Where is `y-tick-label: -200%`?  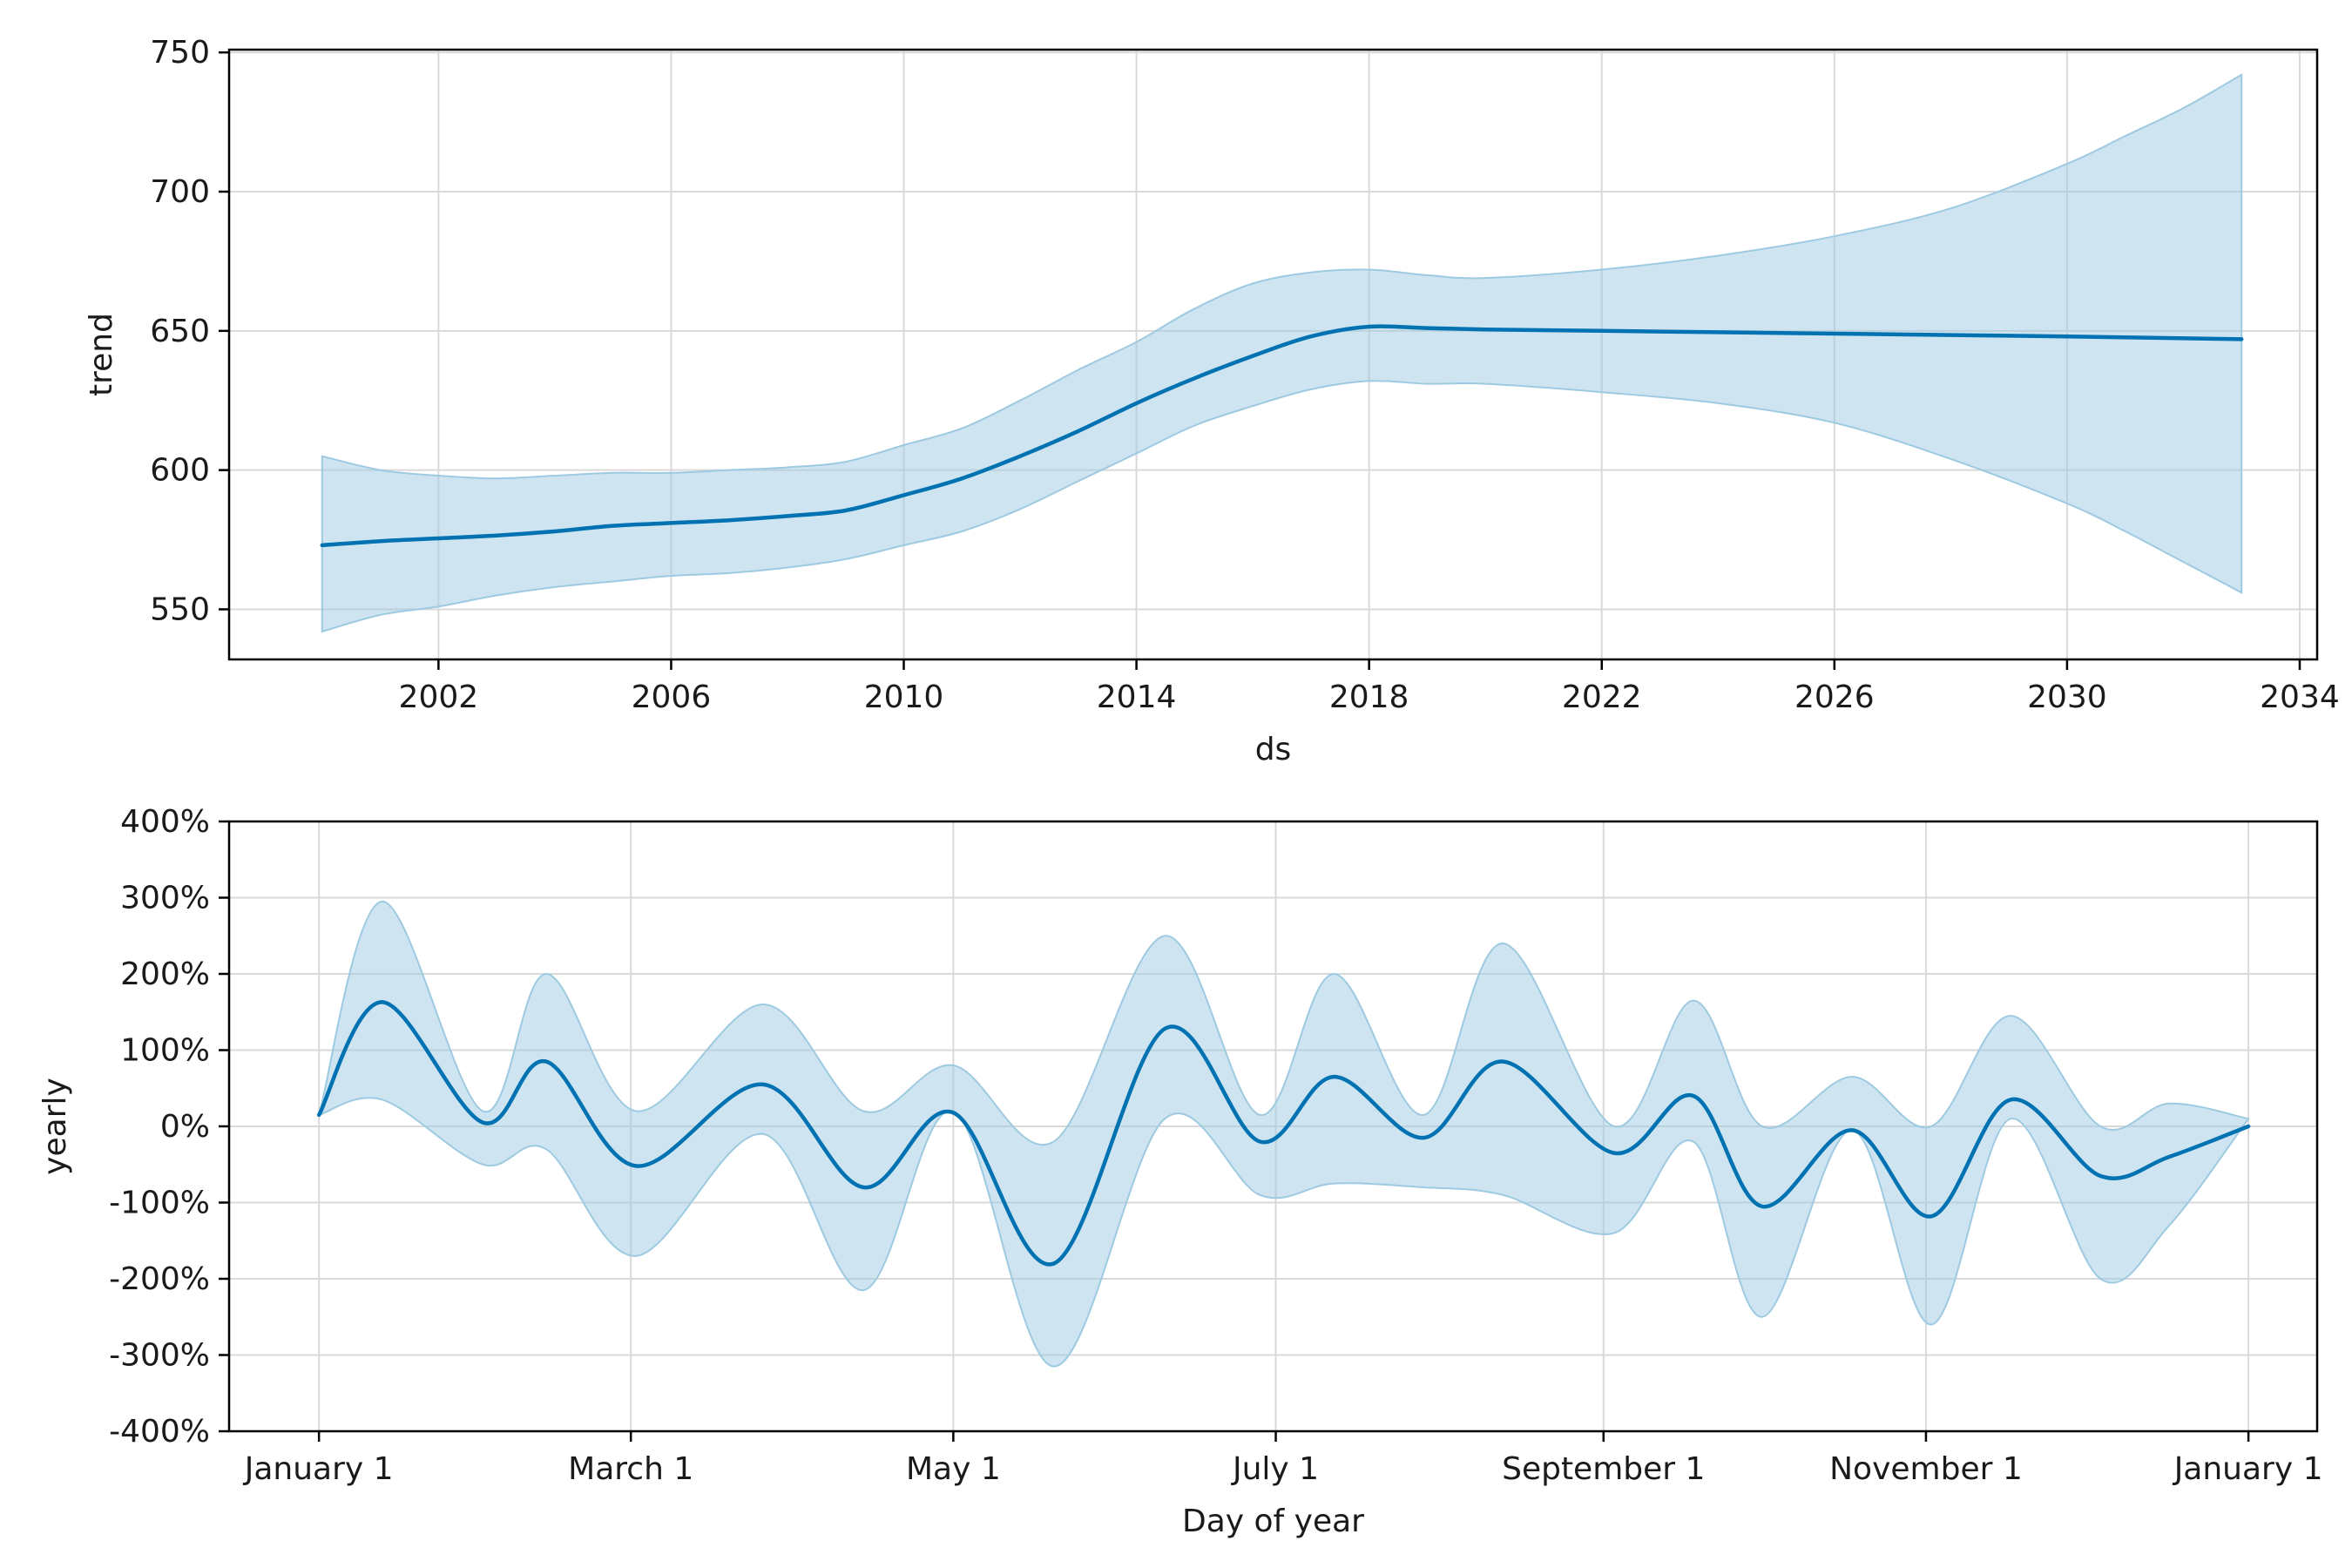 y-tick-label: -200% is located at coordinates (159, 1279).